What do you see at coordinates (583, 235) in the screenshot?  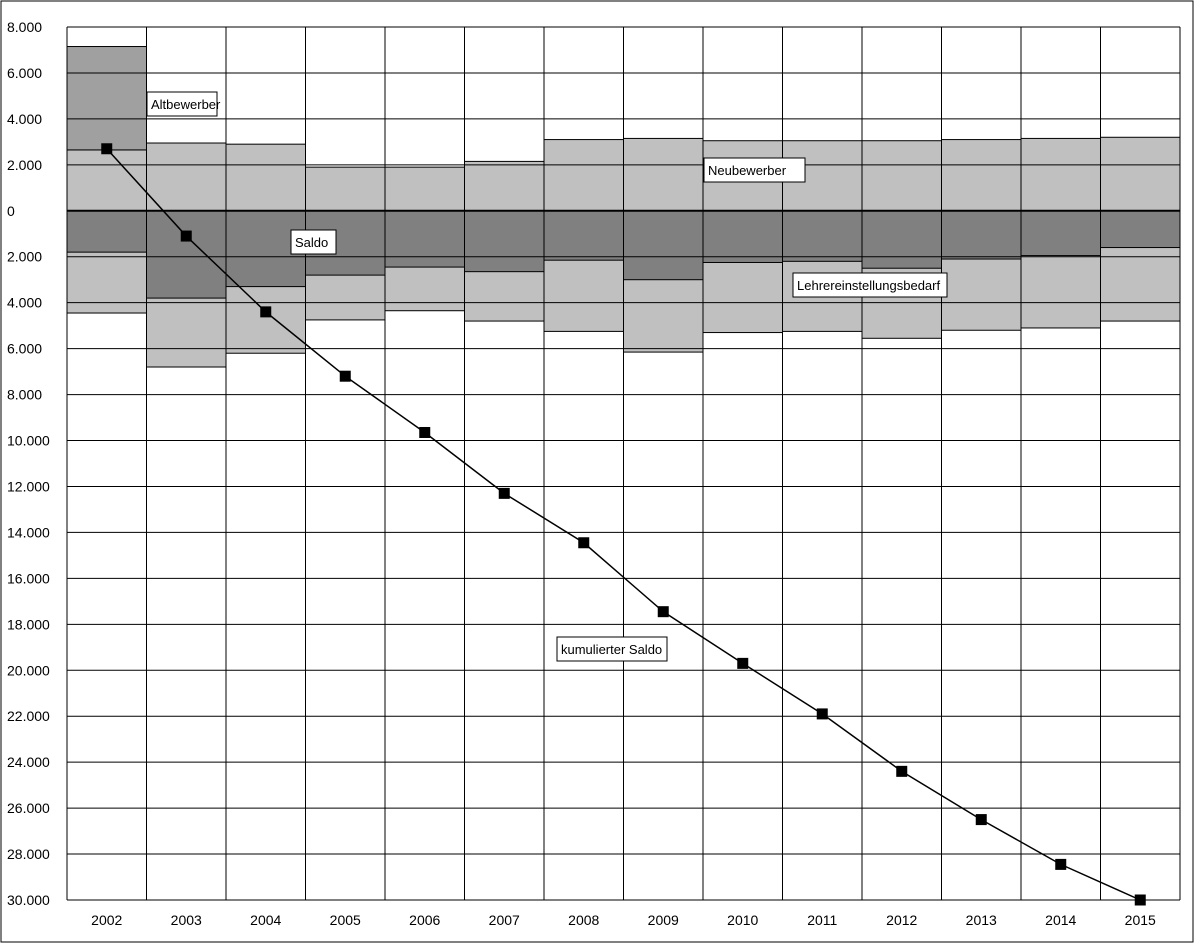 I see `bar-saldo-2008` at bounding box center [583, 235].